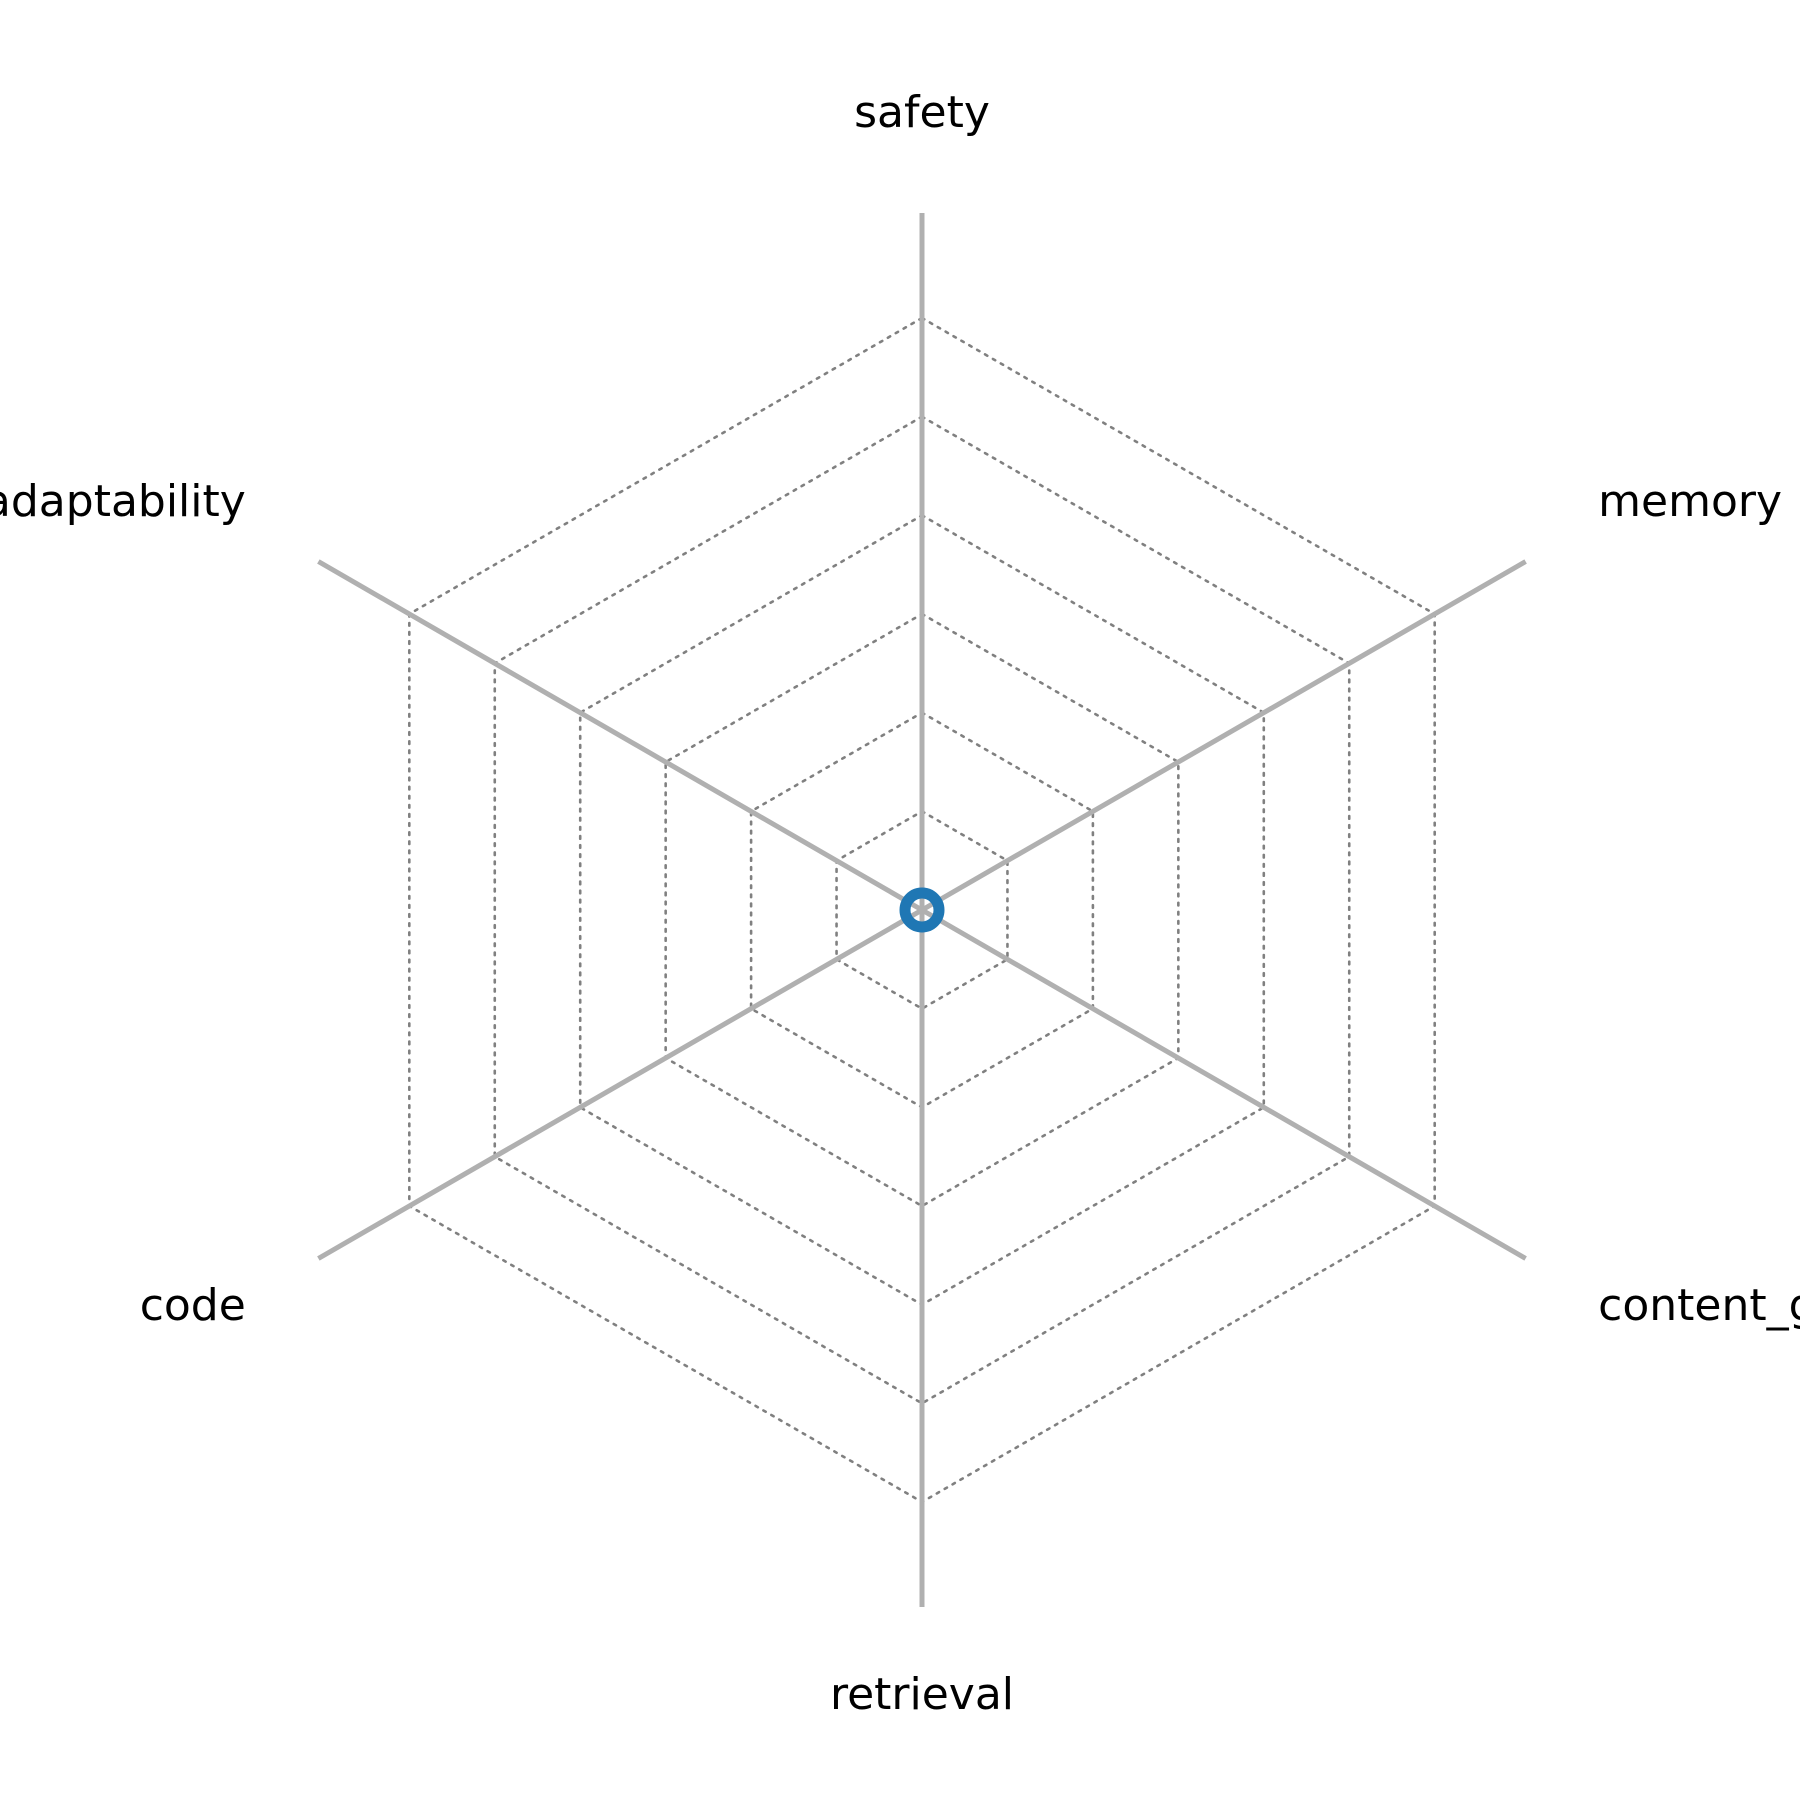 The width and height of the screenshot is (1800, 1800). I want to click on axis-spoke-code, so click(620, 1084).